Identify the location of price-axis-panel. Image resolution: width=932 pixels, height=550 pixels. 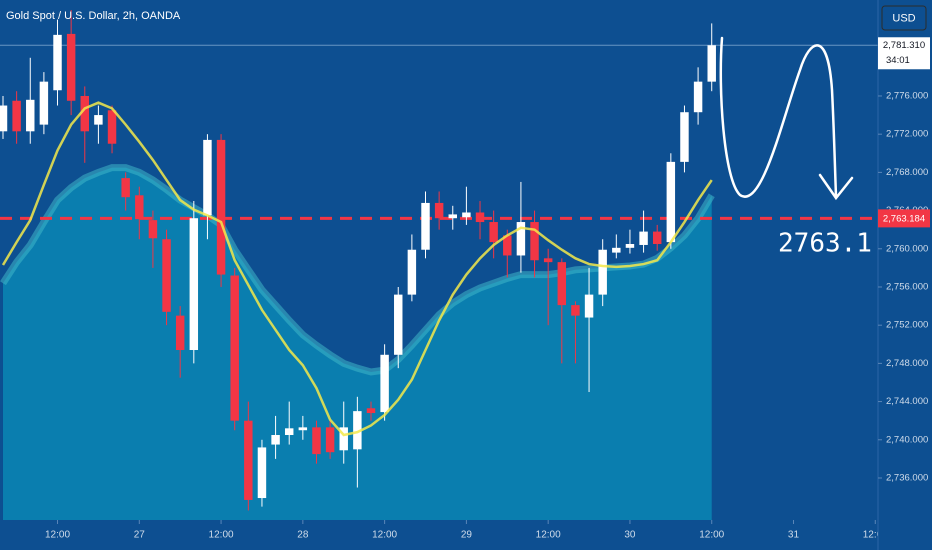
(905, 275).